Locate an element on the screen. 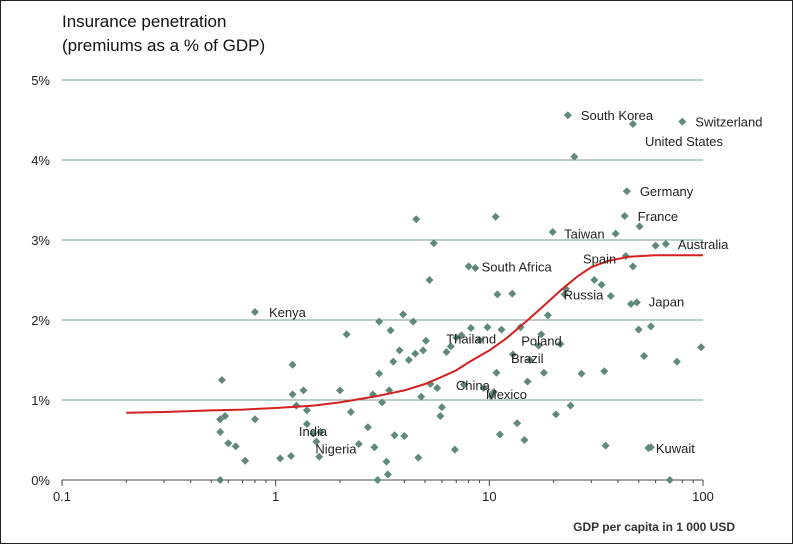 The image size is (793, 544). x-tick-label: 1 is located at coordinates (275, 496).